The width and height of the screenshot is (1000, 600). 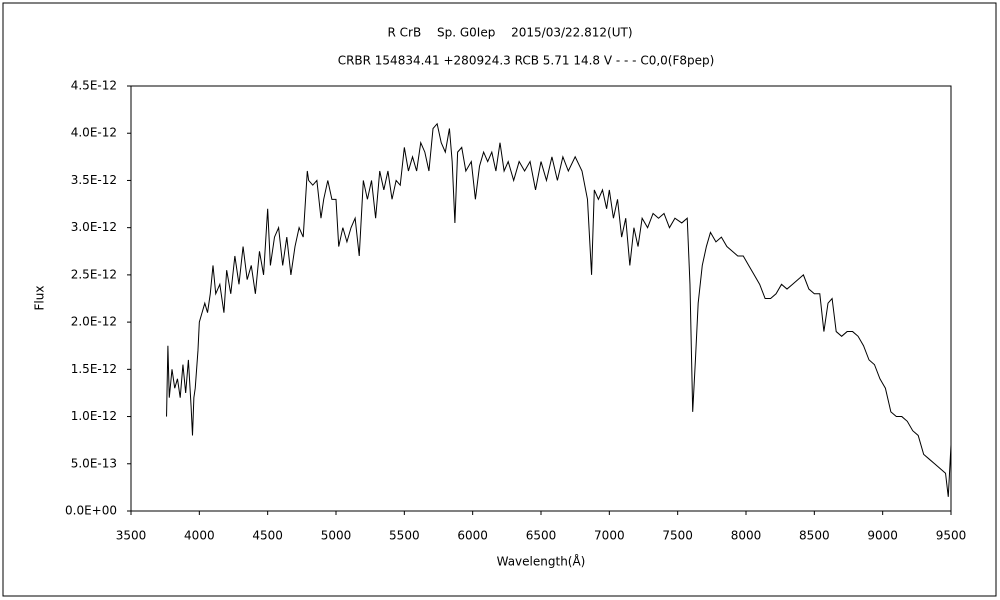 What do you see at coordinates (541, 561) in the screenshot?
I see `x-axis-label: Wavelength(Å)` at bounding box center [541, 561].